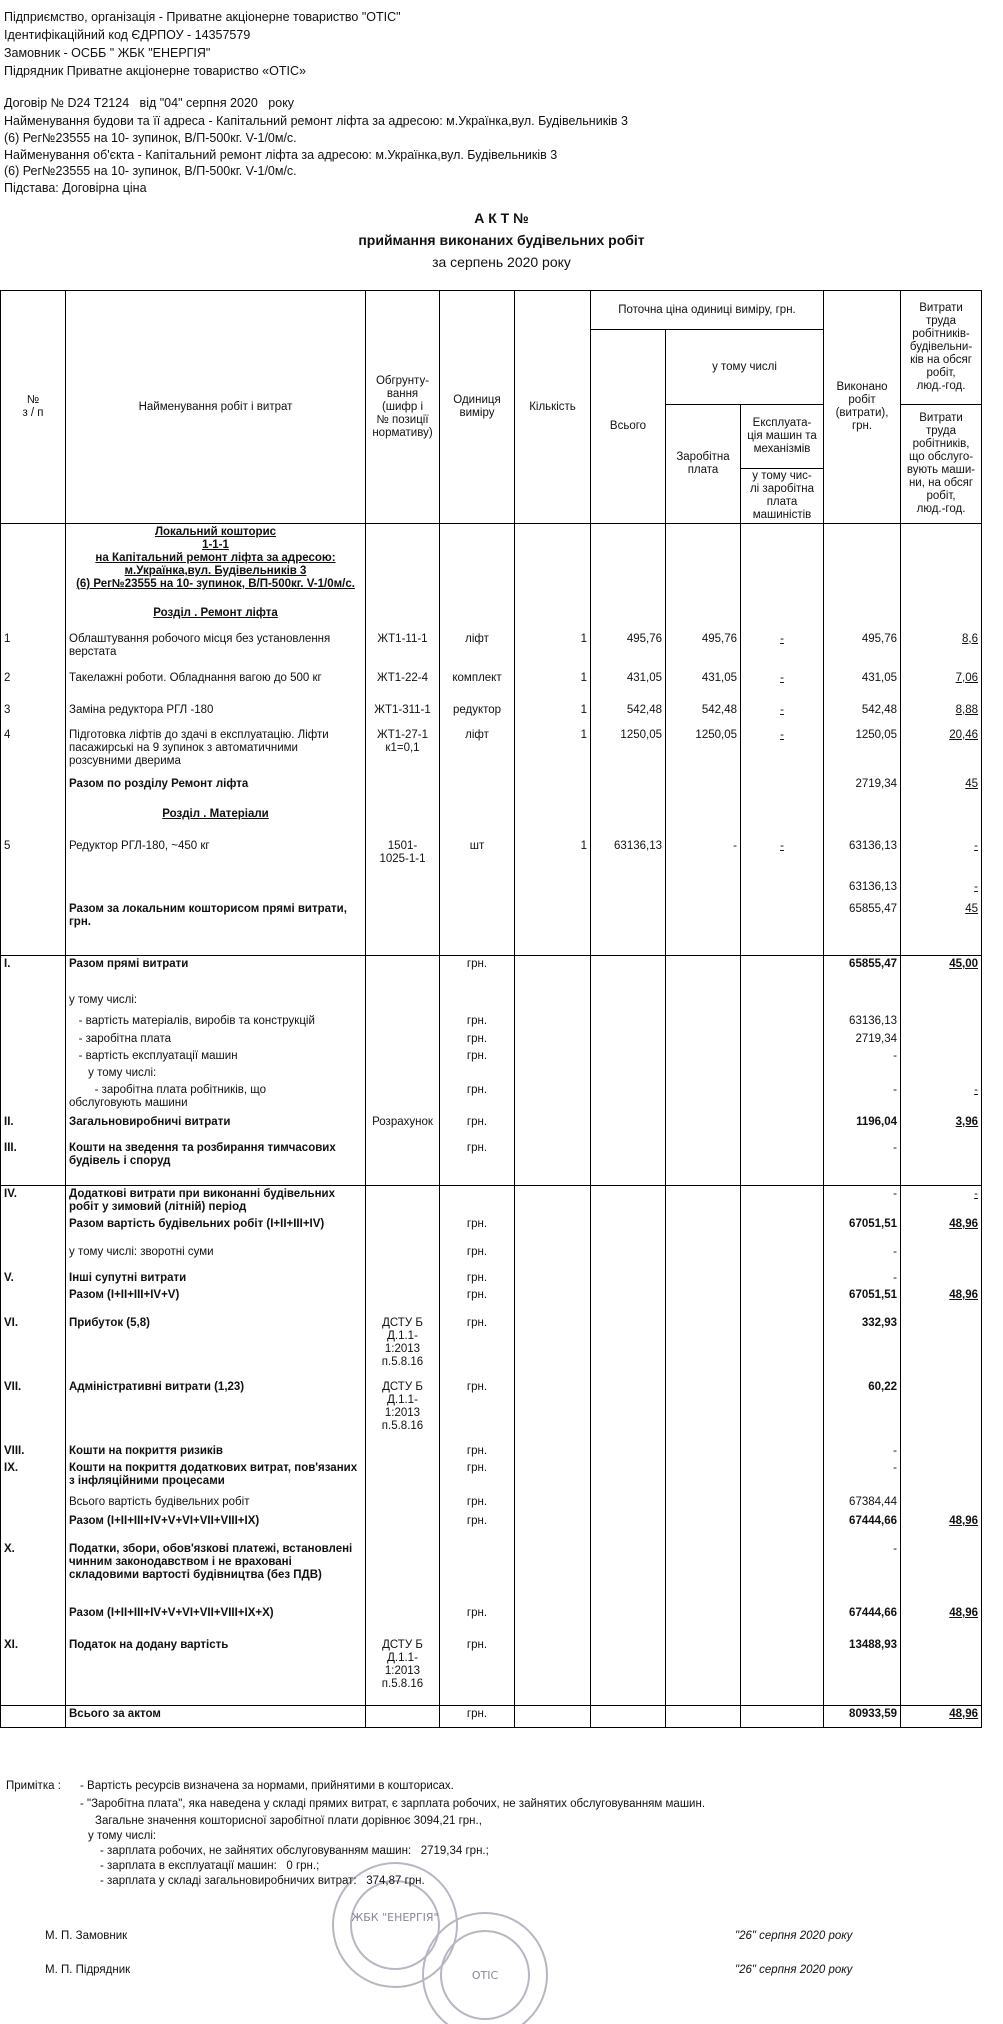  I want to click on cell-name, so click(215, 889).